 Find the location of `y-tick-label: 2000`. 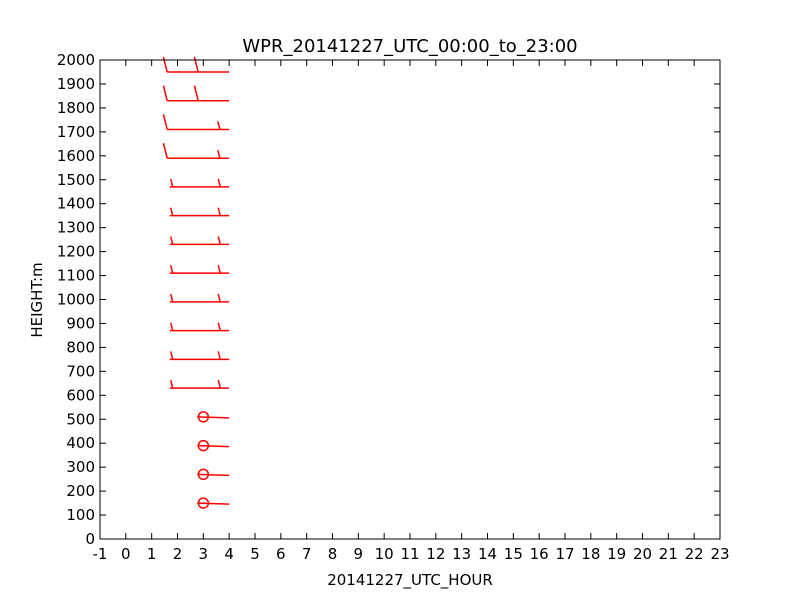

y-tick-label: 2000 is located at coordinates (76, 60).